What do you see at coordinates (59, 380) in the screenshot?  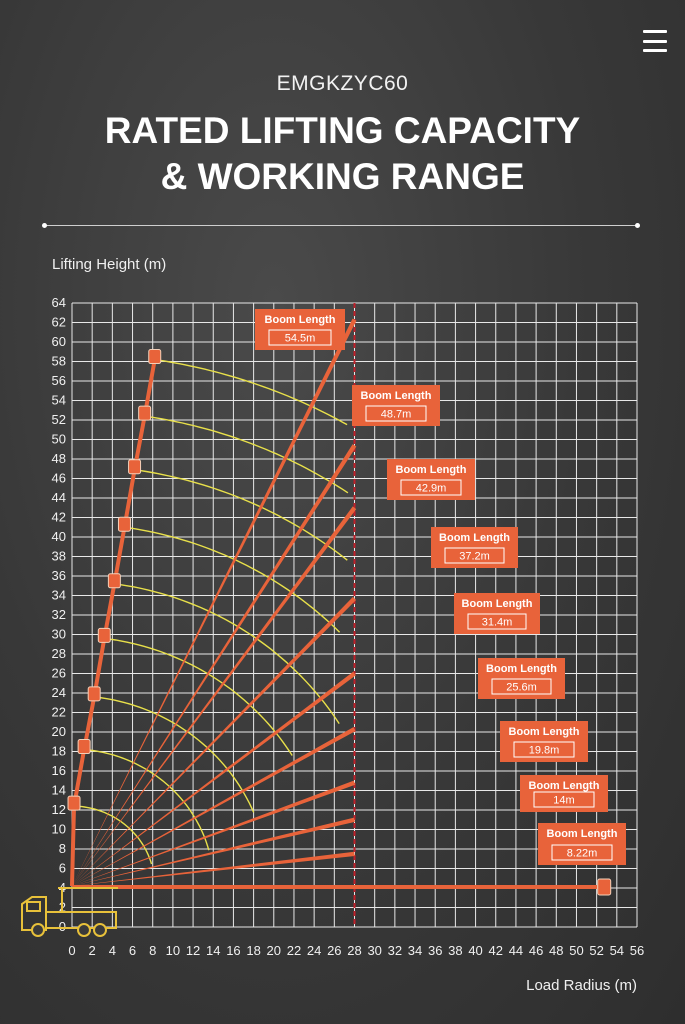 I see `y-tick-label: 56` at bounding box center [59, 380].